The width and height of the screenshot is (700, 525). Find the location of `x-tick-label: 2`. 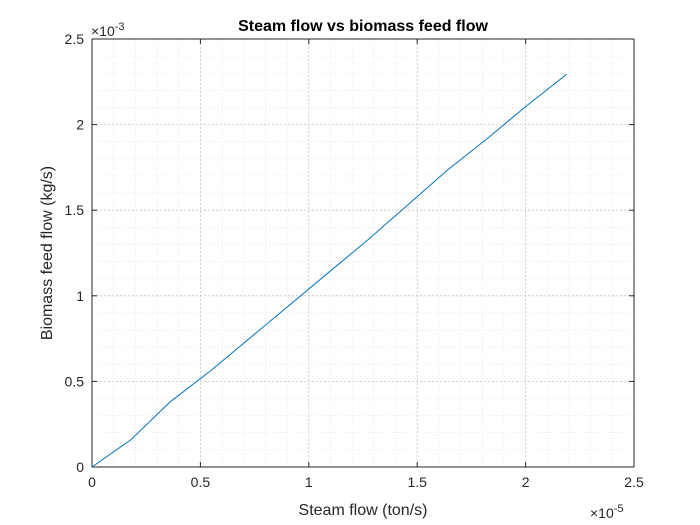

x-tick-label: 2 is located at coordinates (526, 482).